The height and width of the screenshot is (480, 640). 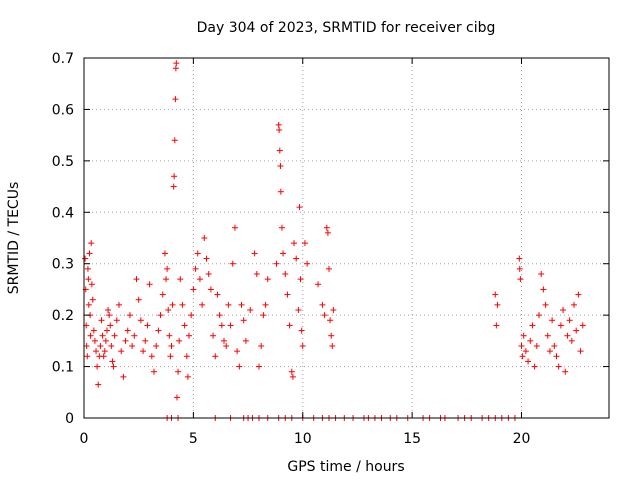 I want to click on y-tick-label: 0.7, so click(x=63, y=59).